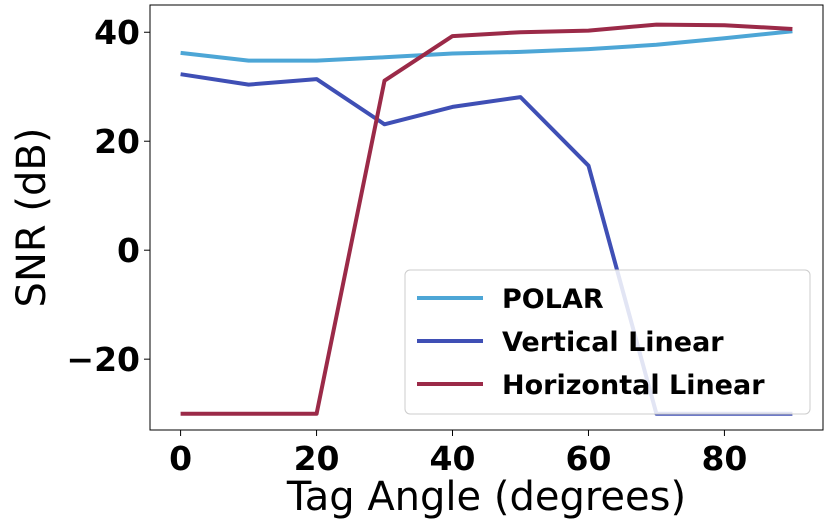  Describe the element at coordinates (32, 218) in the screenshot. I see `y-axis-label: SNR (dB)` at that location.